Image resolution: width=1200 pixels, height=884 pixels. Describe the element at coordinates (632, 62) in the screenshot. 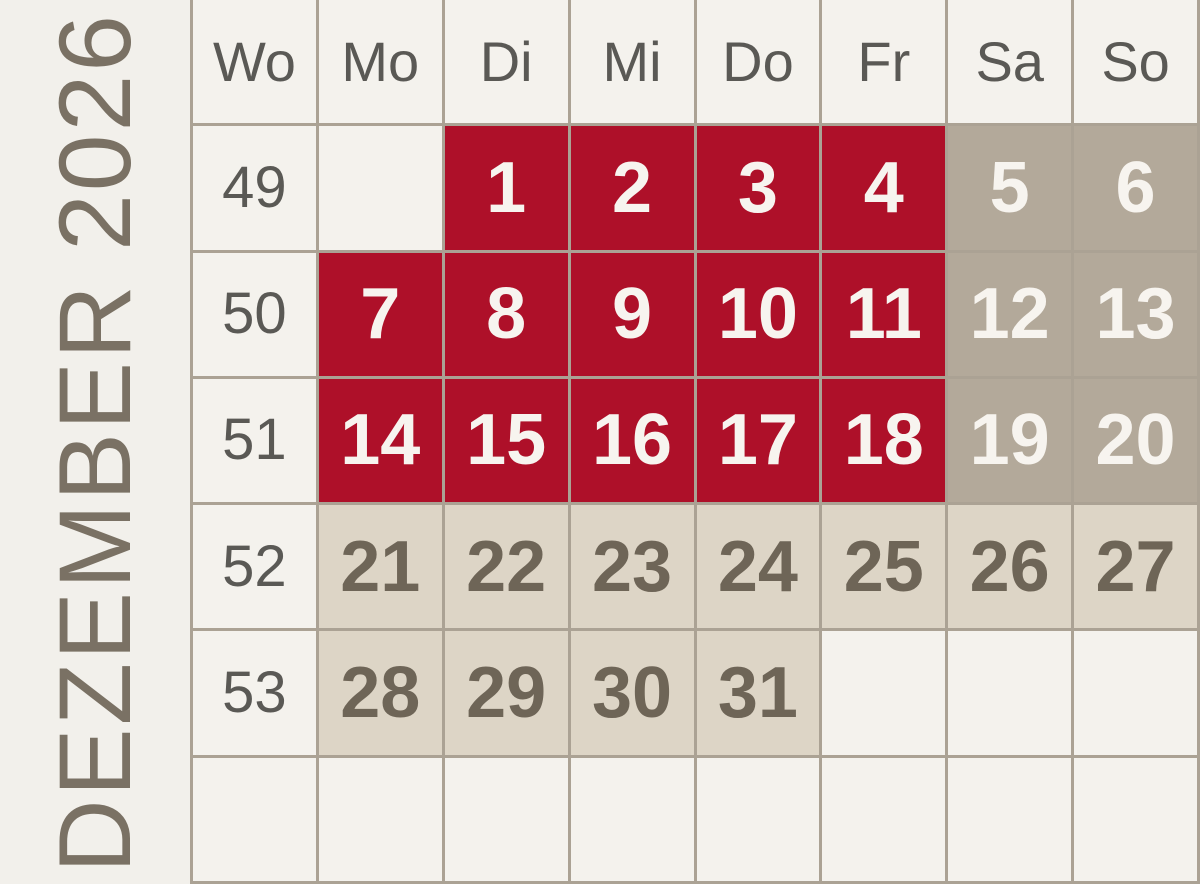

I see `weekday-header-mi: Mi` at that location.